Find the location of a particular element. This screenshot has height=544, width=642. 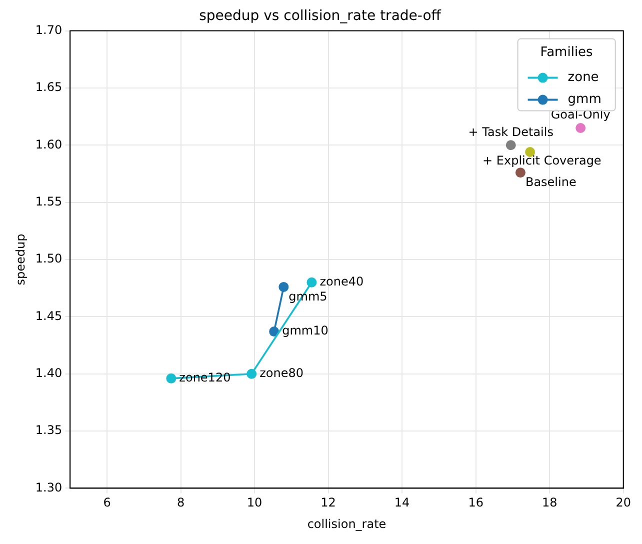

annotation: + Task Details is located at coordinates (511, 131).